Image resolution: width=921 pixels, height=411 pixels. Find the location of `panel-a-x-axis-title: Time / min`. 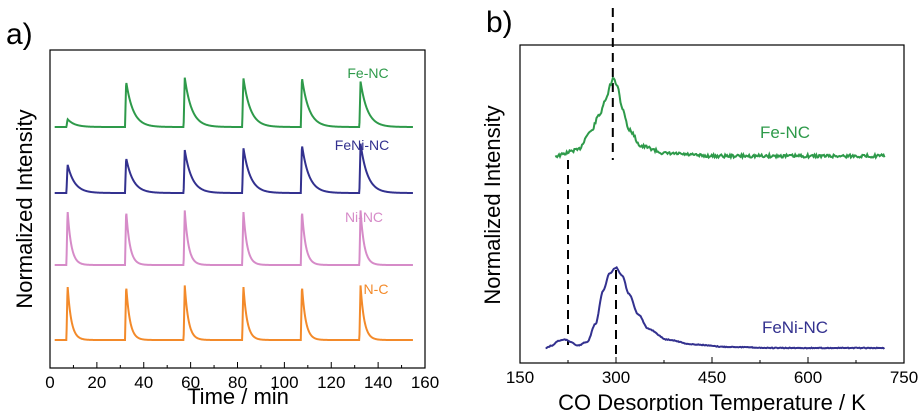

panel-a-x-axis-title: Time / min is located at coordinates (238, 396).